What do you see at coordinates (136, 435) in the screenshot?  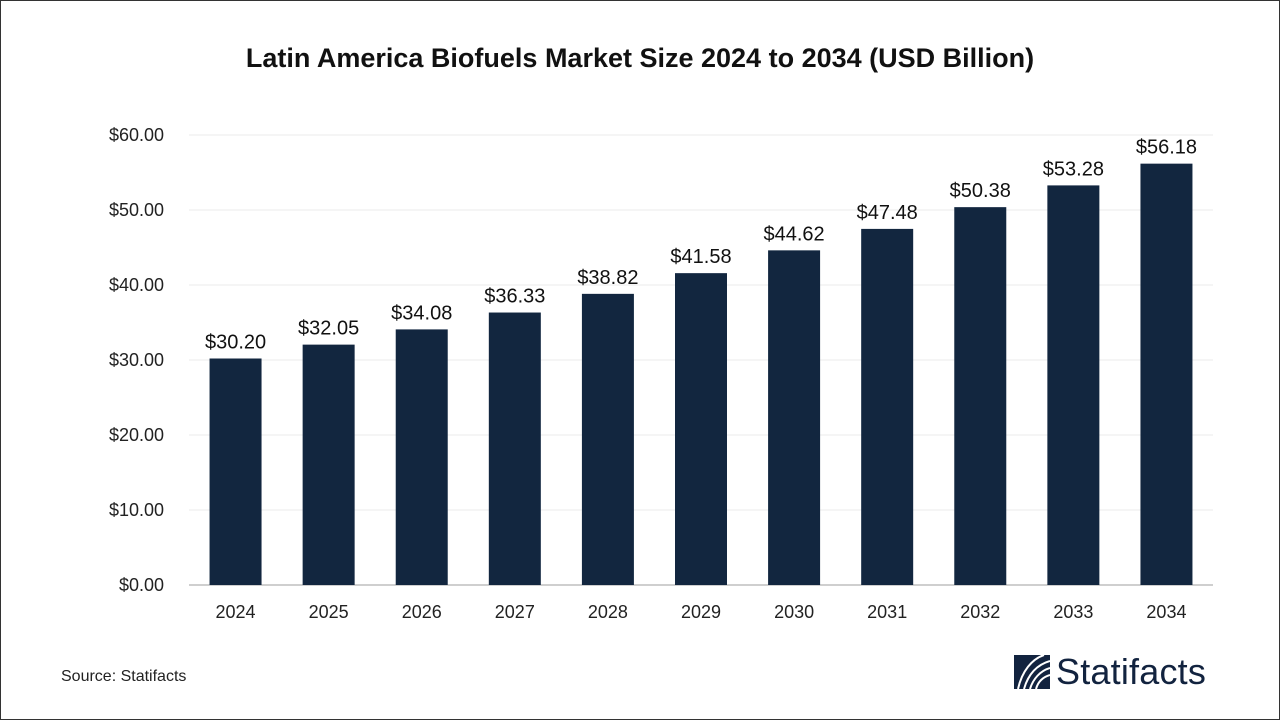 I see `y-tick-label: $20.00` at bounding box center [136, 435].